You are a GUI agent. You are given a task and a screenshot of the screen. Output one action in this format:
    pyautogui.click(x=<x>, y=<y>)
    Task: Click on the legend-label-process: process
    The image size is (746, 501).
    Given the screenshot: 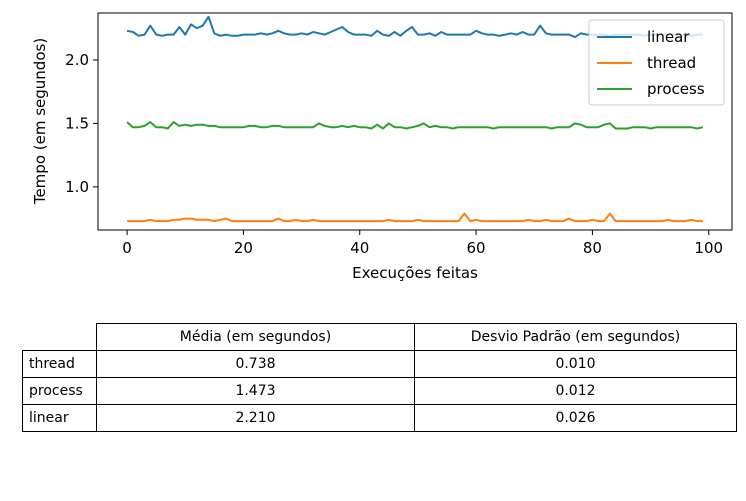 What is the action you would take?
    pyautogui.click(x=676, y=89)
    